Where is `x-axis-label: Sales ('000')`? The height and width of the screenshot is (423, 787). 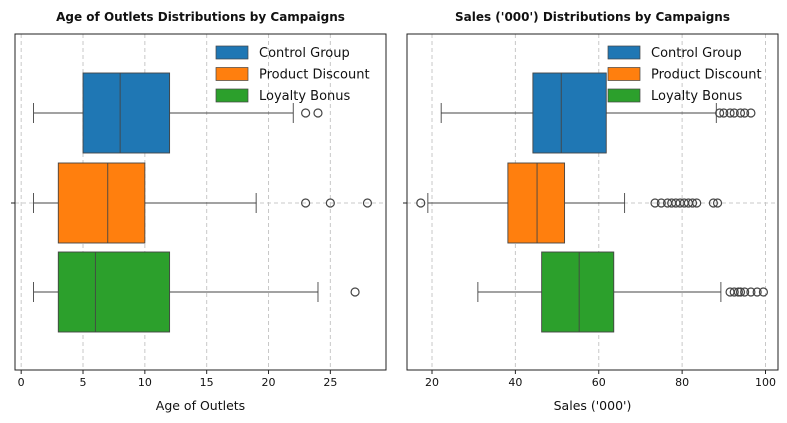 x-axis-label: Sales ('000') is located at coordinates (593, 405).